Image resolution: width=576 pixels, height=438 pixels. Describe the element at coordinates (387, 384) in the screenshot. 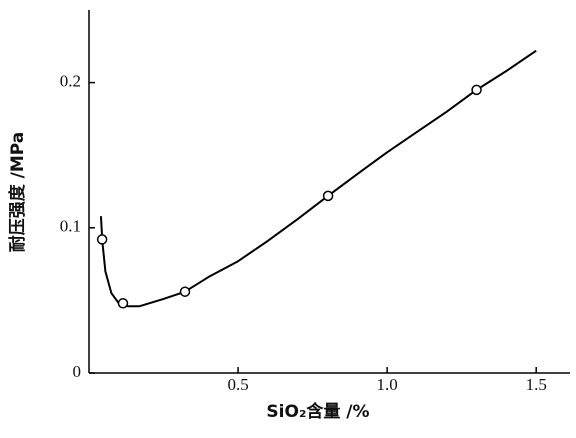

I see `x-tick-label: 1.0` at that location.